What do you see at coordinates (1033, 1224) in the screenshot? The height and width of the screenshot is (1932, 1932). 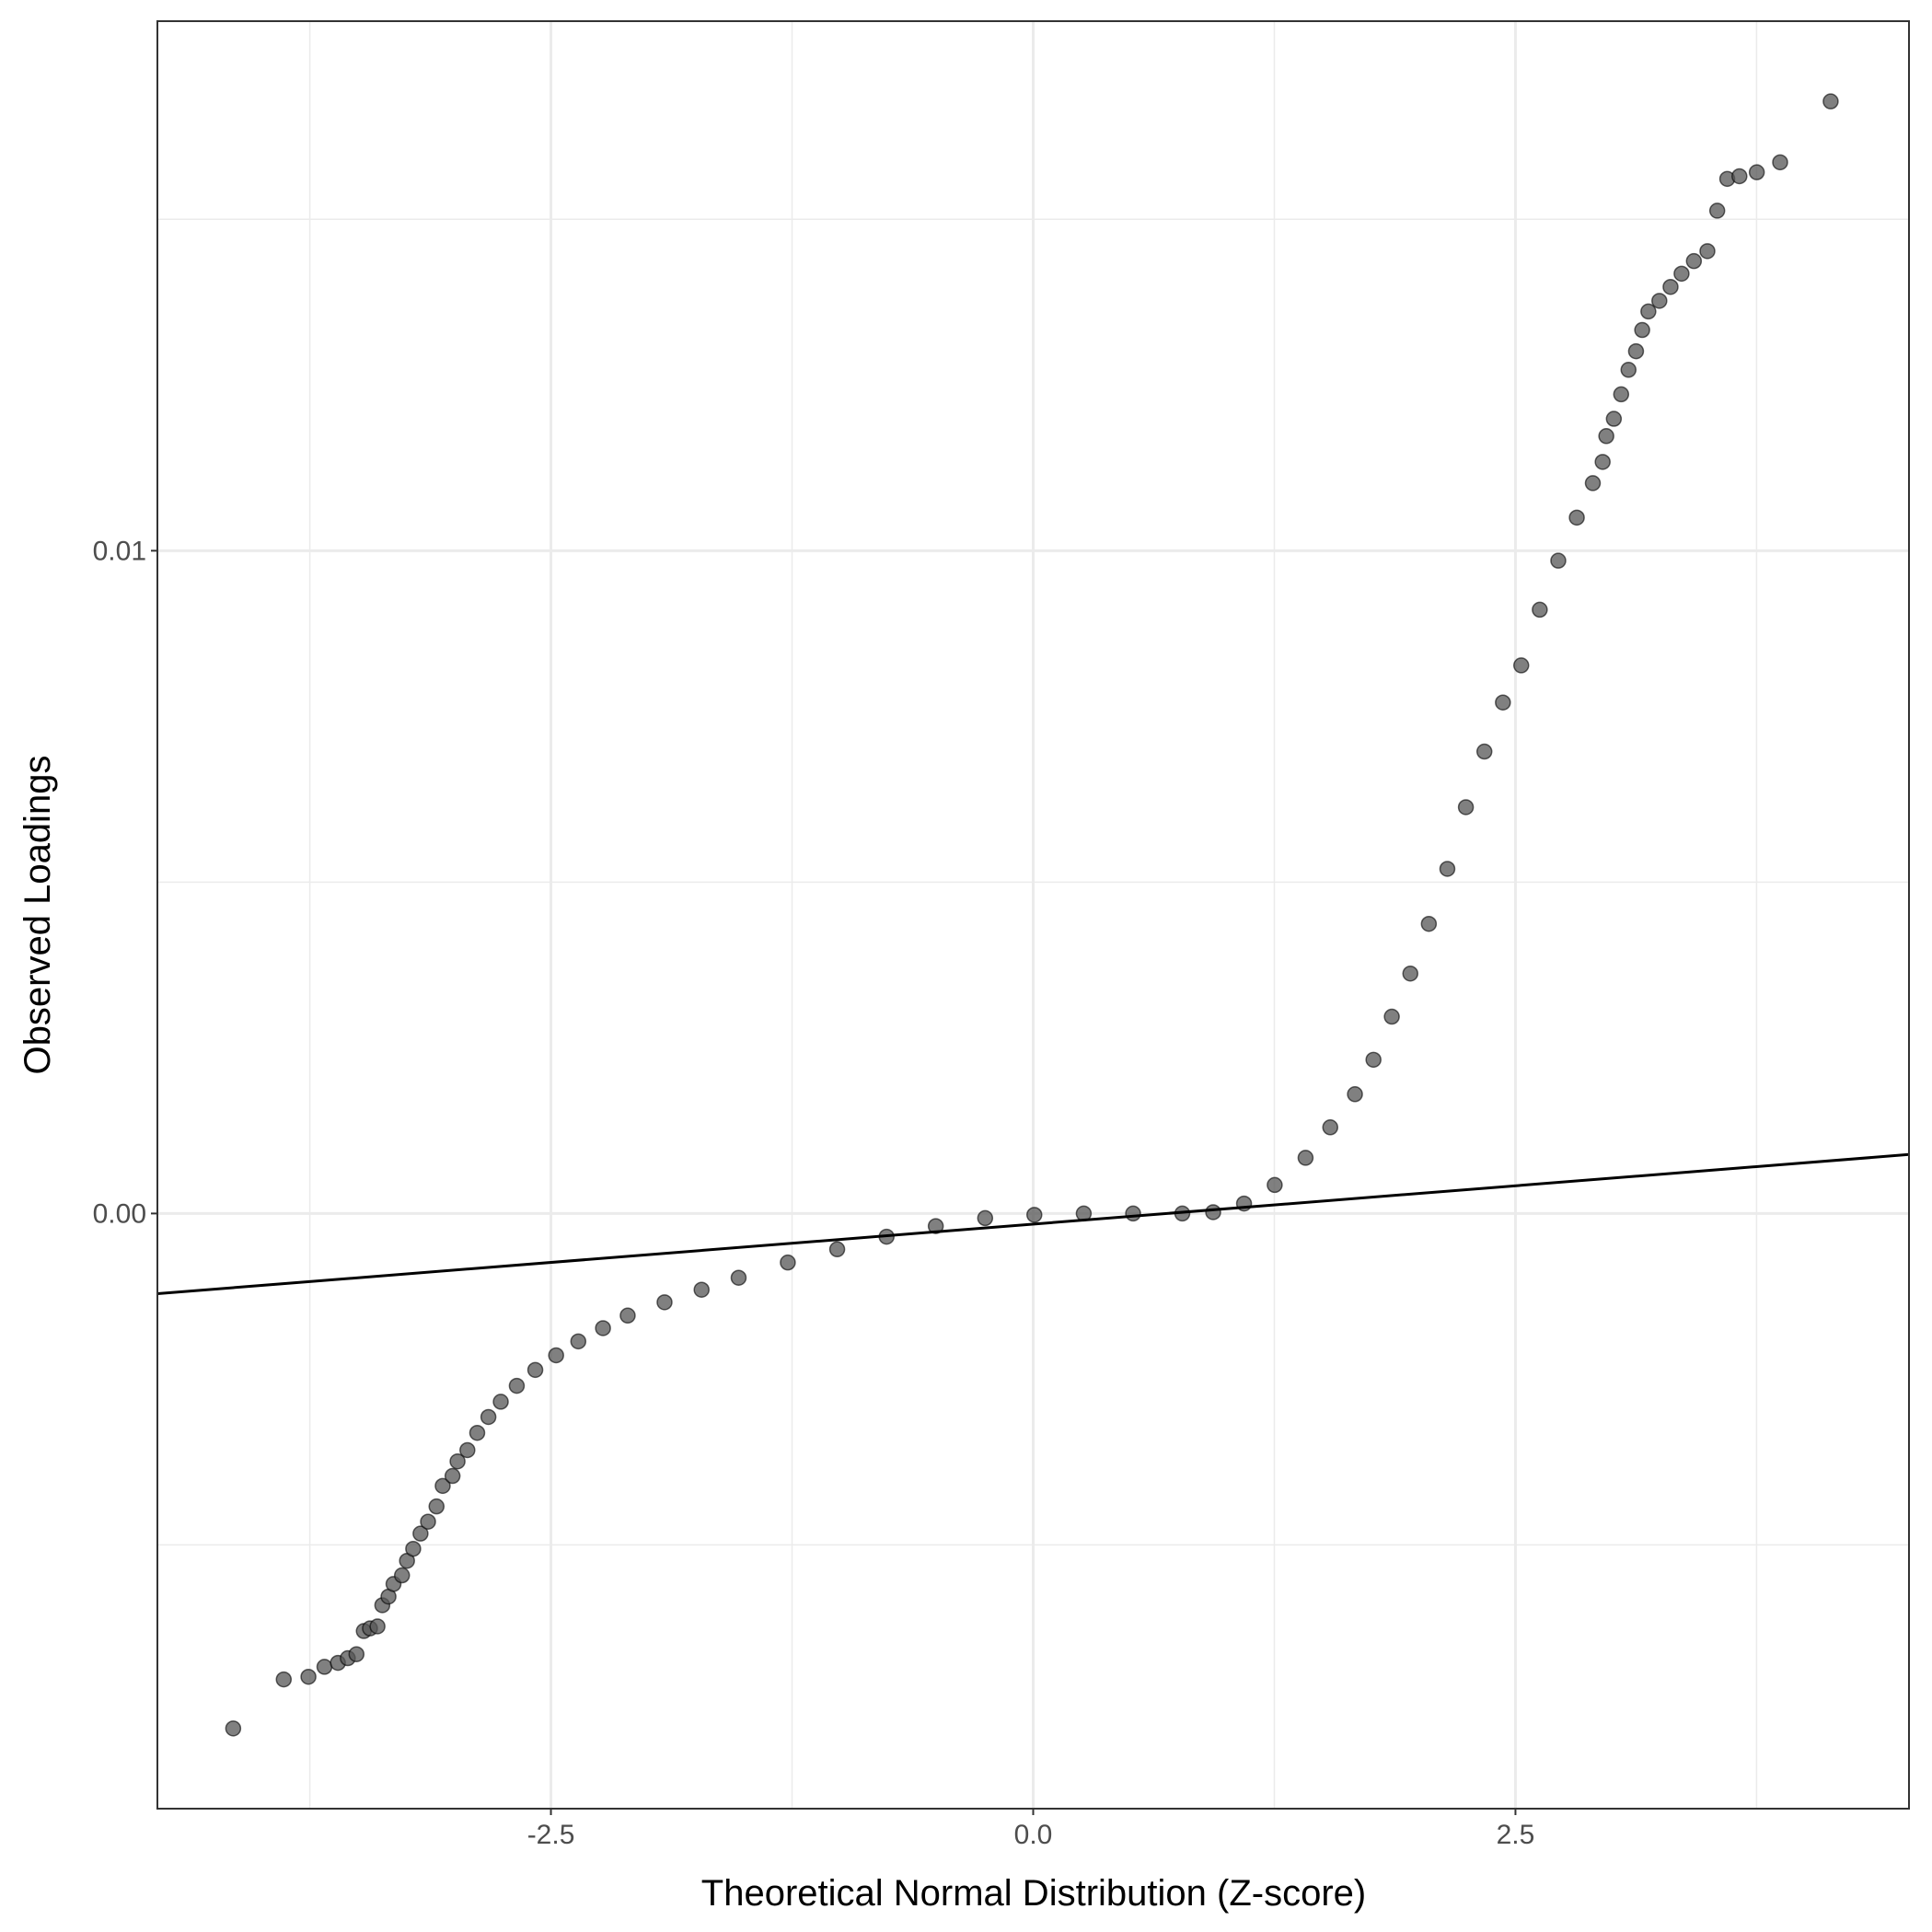 I see `reference-line` at bounding box center [1033, 1224].